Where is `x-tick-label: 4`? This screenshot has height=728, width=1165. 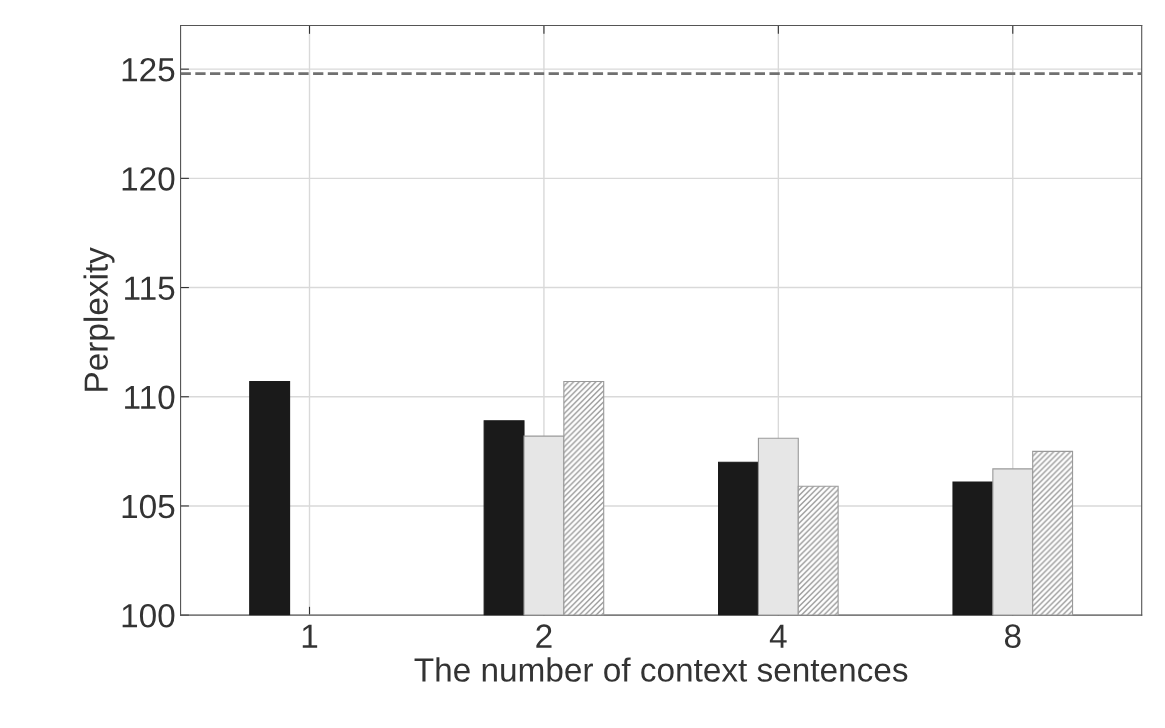
x-tick-label: 4 is located at coordinates (778, 636).